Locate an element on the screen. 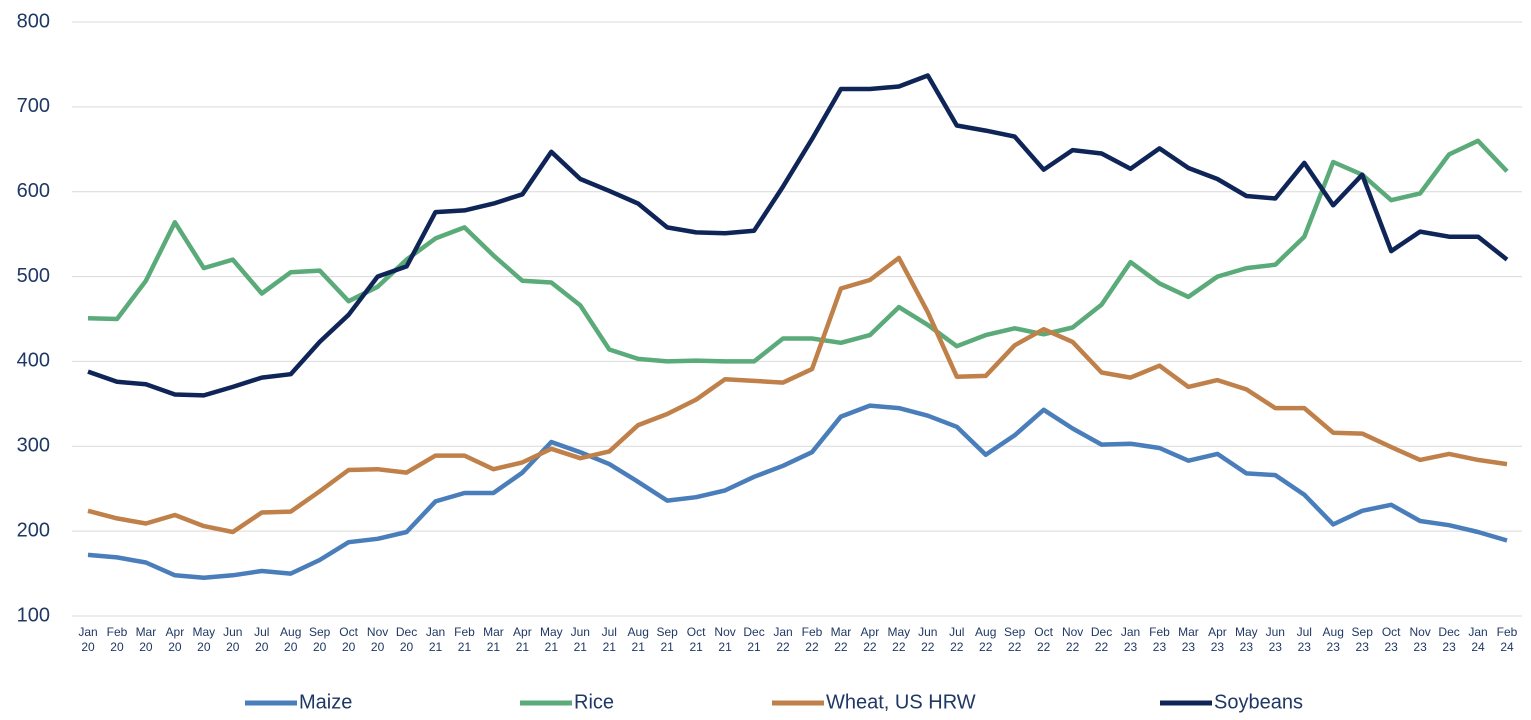 This screenshot has height=720, width=1531. x-tick-label: Apr 22 is located at coordinates (870, 639).